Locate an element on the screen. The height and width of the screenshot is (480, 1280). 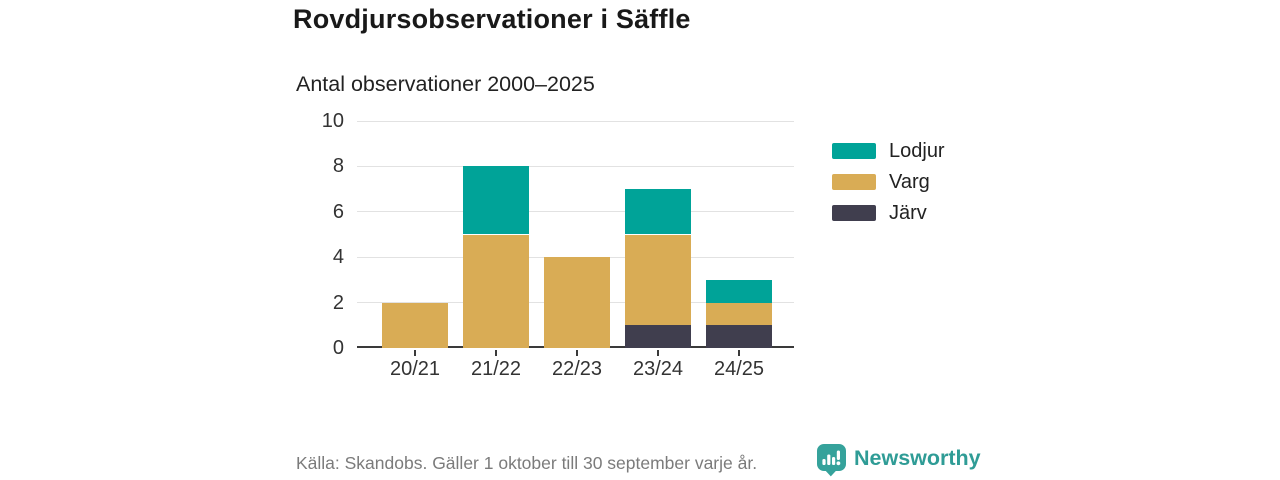
newsworthy-logo: Newsworthy is located at coordinates (898, 460).